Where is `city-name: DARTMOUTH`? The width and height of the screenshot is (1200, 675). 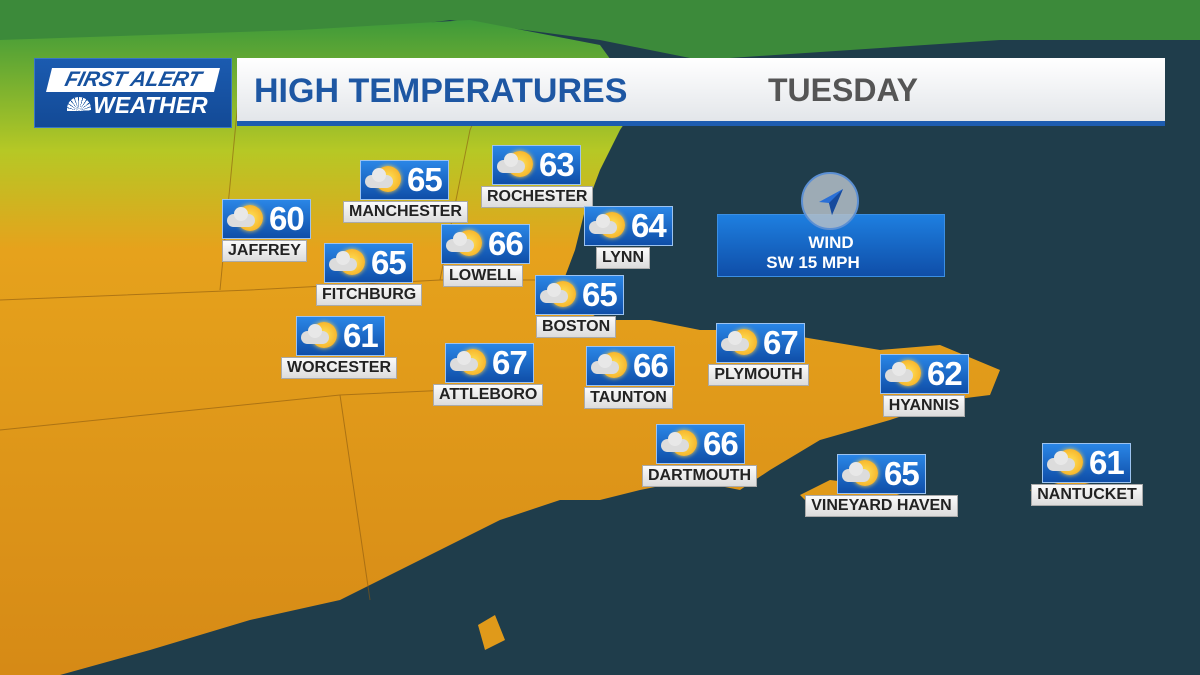
city-name: DARTMOUTH is located at coordinates (700, 476).